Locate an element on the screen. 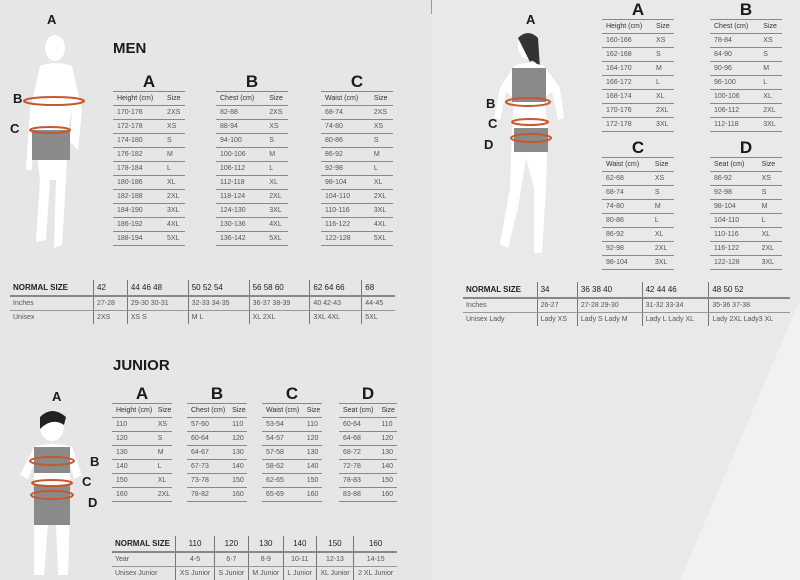 Image resolution: width=800 pixels, height=580 pixels. table-row: 78-84 XS is located at coordinates (746, 40).